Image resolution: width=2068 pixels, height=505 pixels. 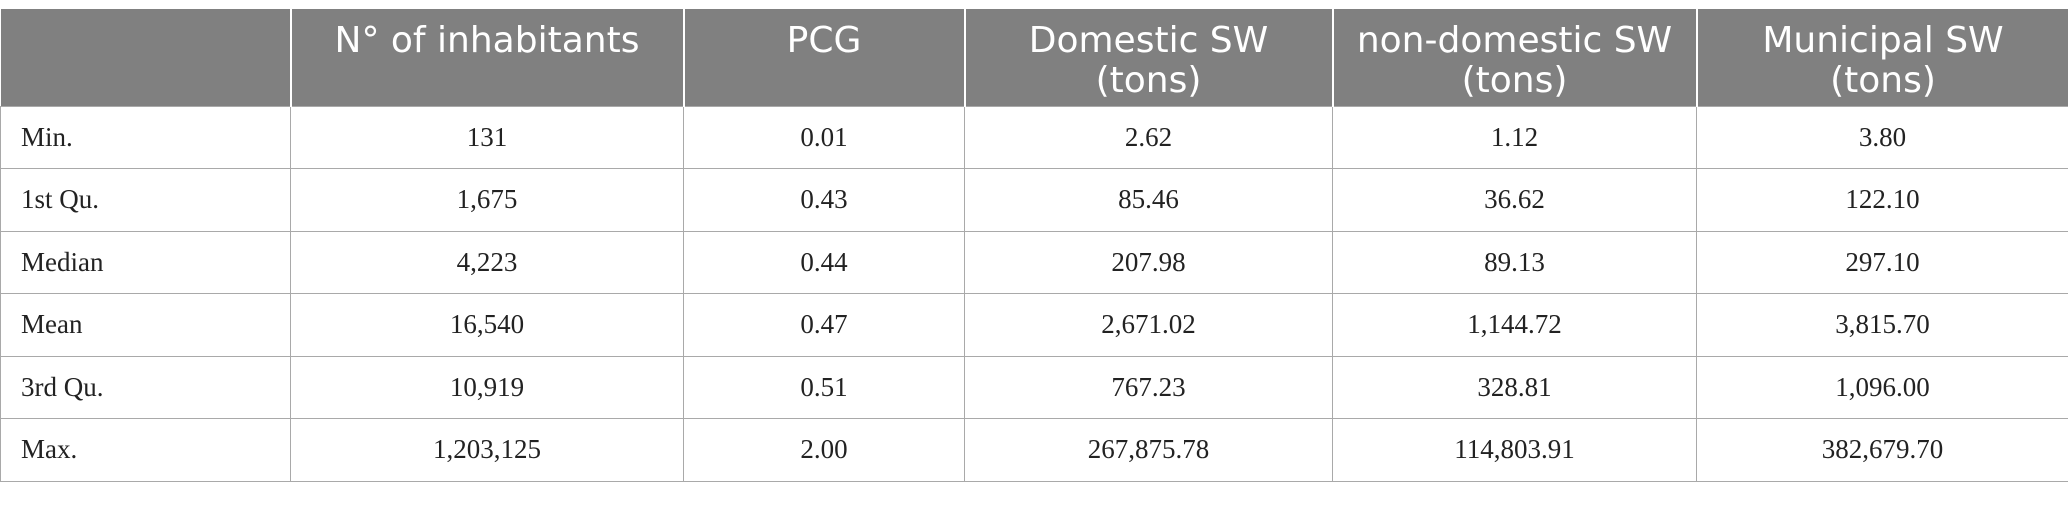 I want to click on table-row: Min. 131 0.01 2.62 1.12 3.80, so click(x=1034, y=137).